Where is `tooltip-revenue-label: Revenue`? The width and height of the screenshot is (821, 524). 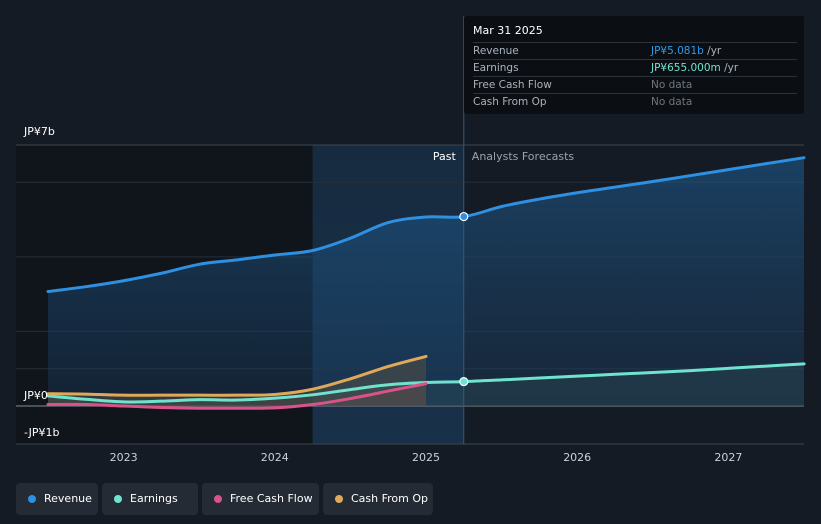 tooltip-revenue-label: Revenue is located at coordinates (496, 51).